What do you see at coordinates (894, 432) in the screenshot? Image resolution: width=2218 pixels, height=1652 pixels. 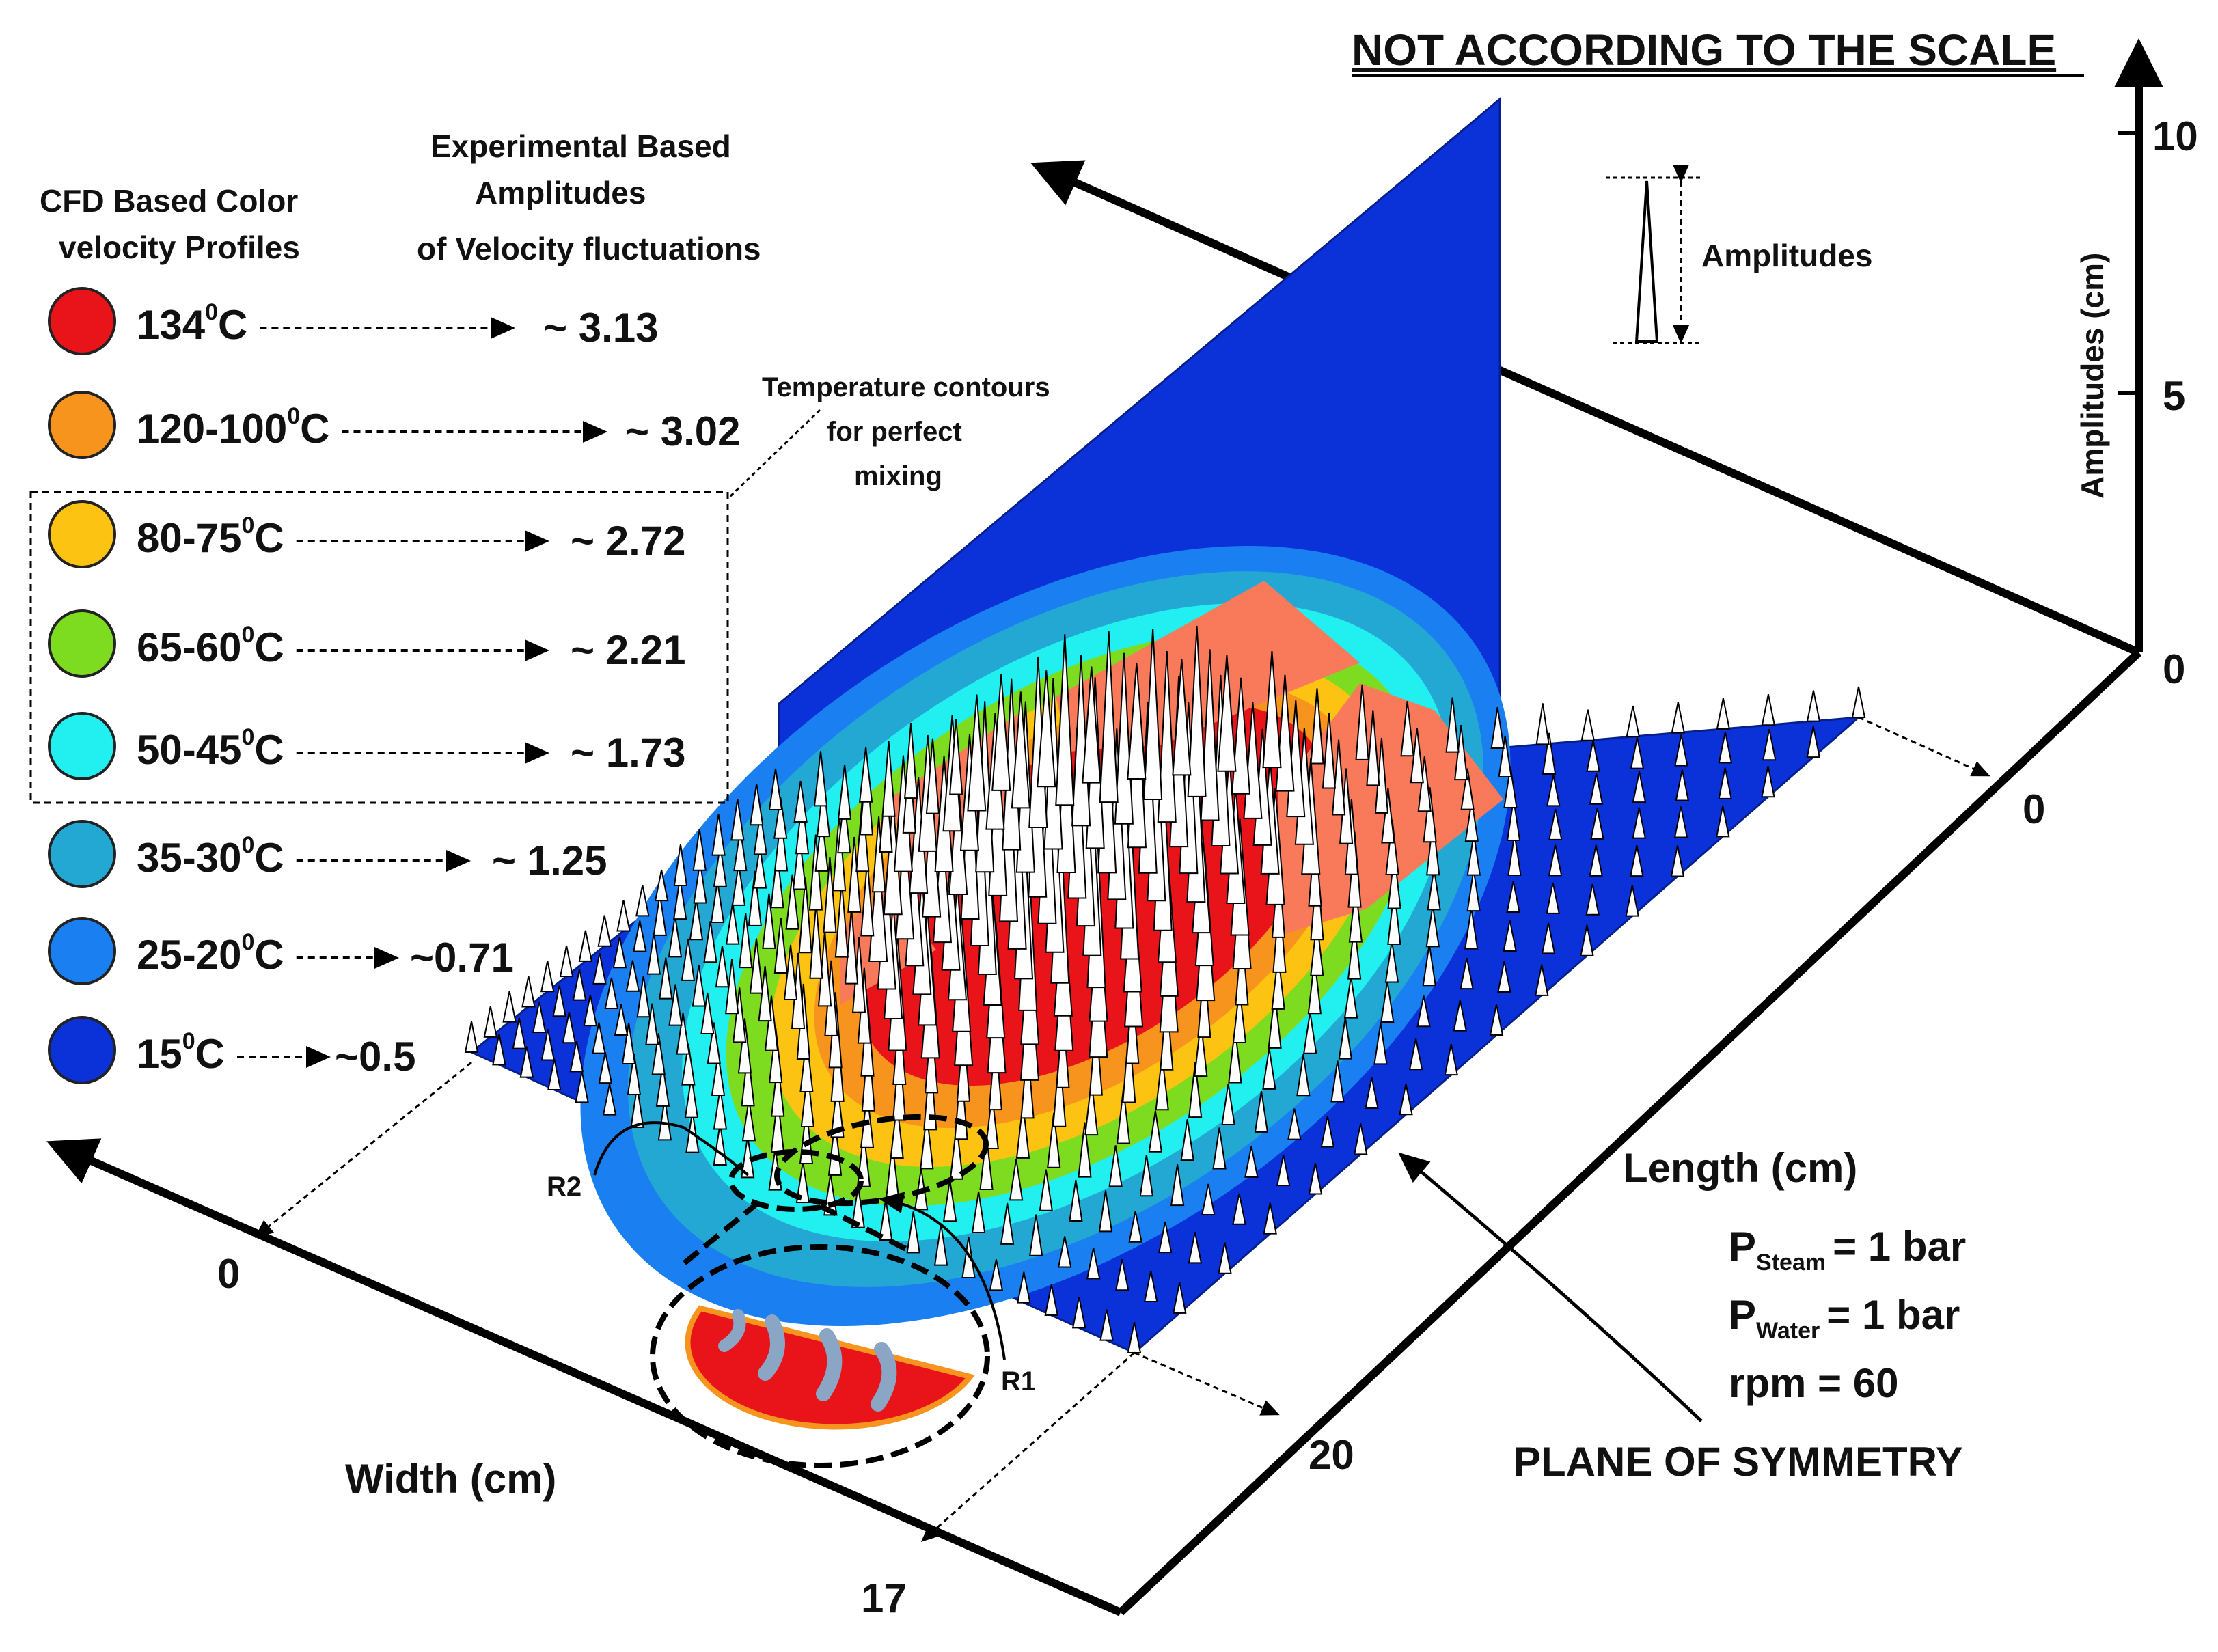 I see `contours-callout-2: for perfect` at bounding box center [894, 432].